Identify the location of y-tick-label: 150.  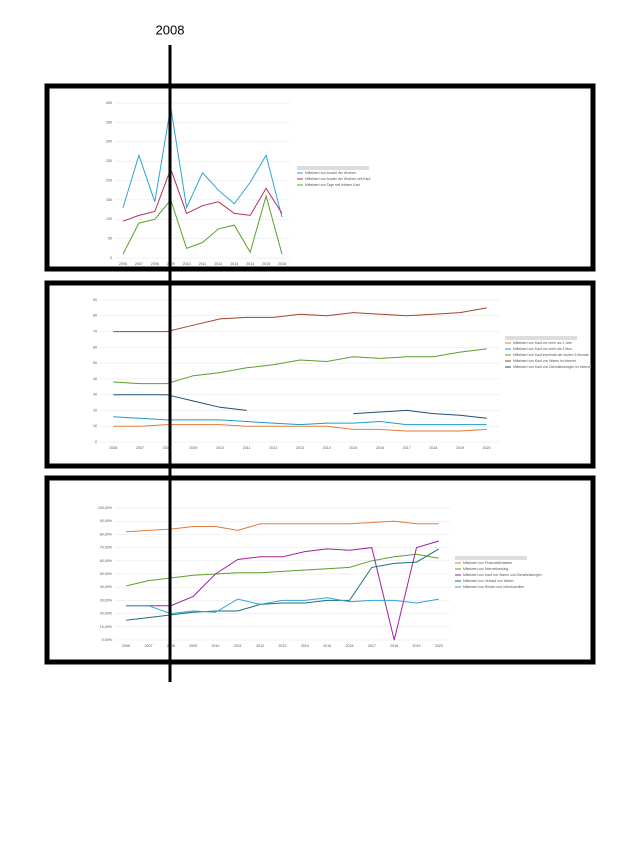
(109, 200).